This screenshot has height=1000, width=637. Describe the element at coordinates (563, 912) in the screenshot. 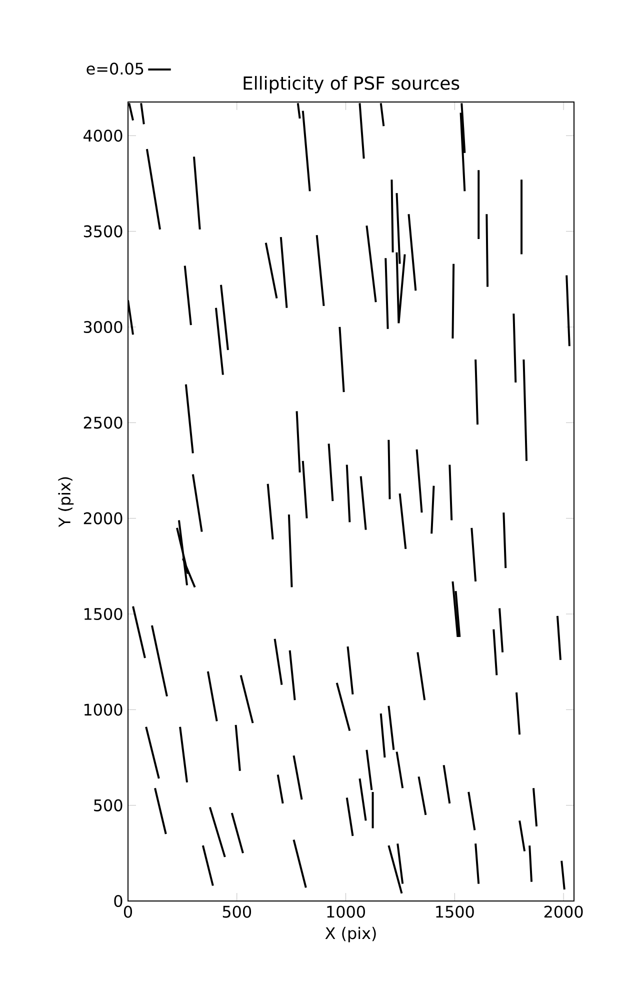

I see `x-tick-label: 2000` at that location.